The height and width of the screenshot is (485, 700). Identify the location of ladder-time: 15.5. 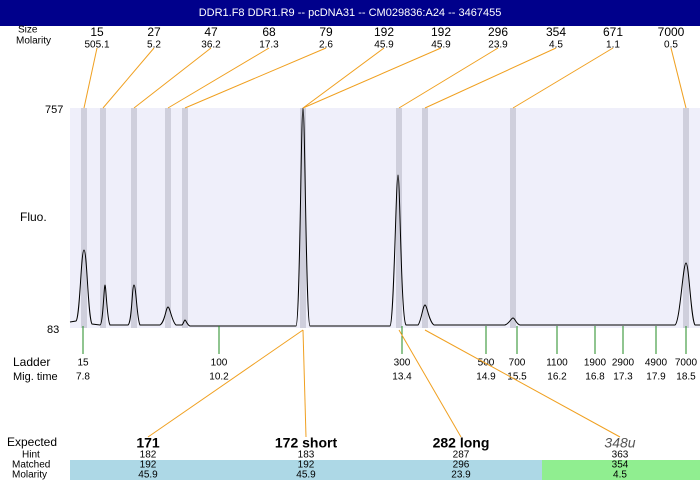
(517, 377).